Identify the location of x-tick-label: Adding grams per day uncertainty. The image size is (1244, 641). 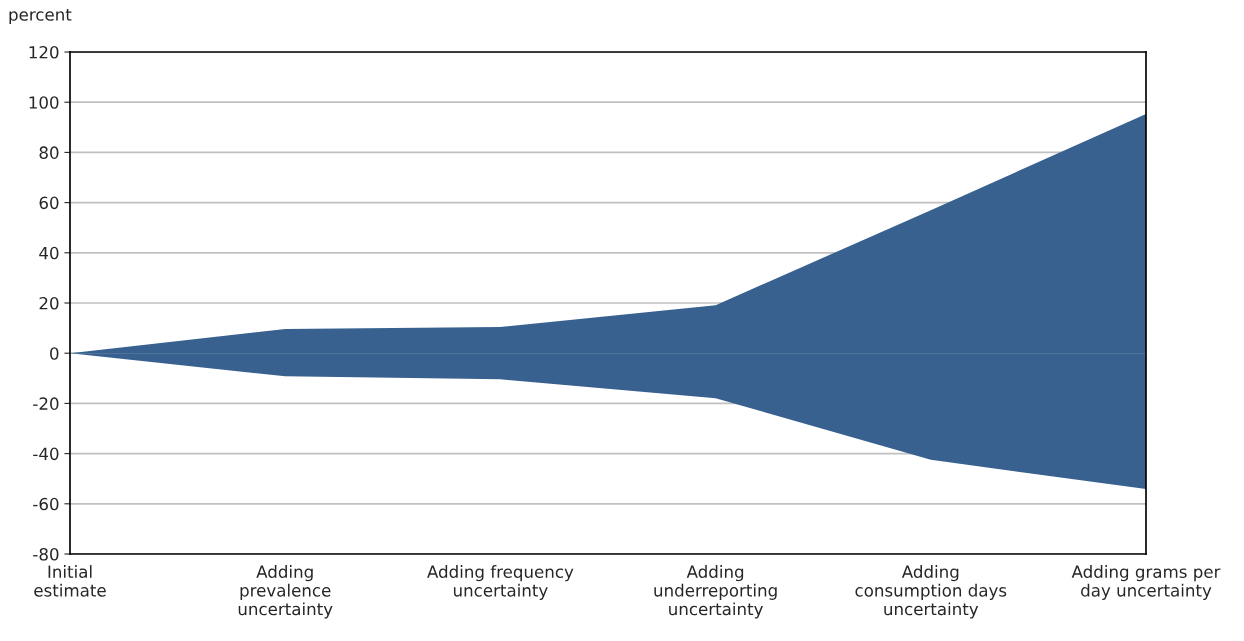
(1146, 582).